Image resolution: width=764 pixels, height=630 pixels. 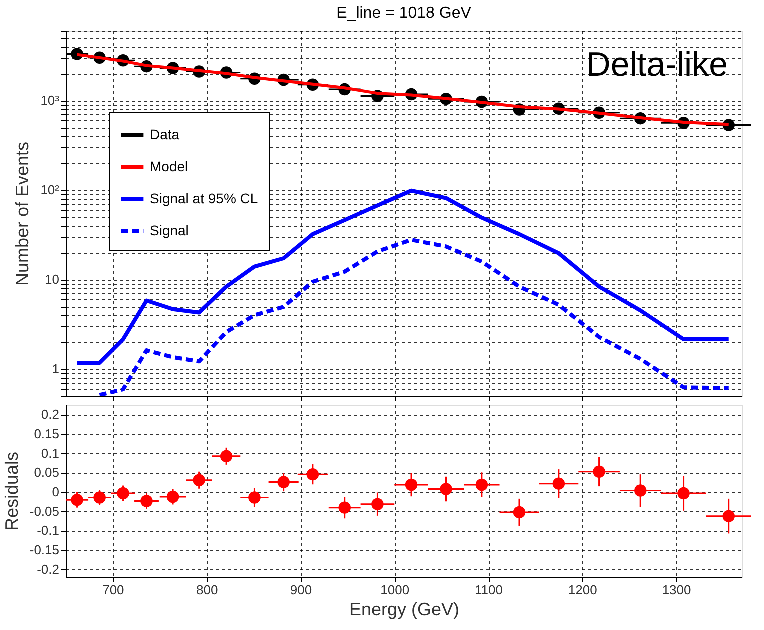 I want to click on legend-label: Signal, so click(x=169, y=230).